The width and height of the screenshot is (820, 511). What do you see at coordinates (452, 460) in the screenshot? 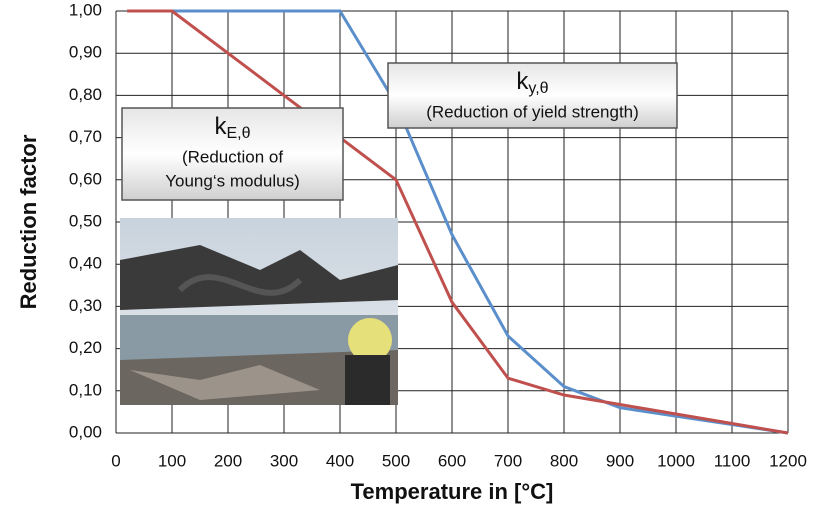
I see `x-tick-label: 600` at bounding box center [452, 460].